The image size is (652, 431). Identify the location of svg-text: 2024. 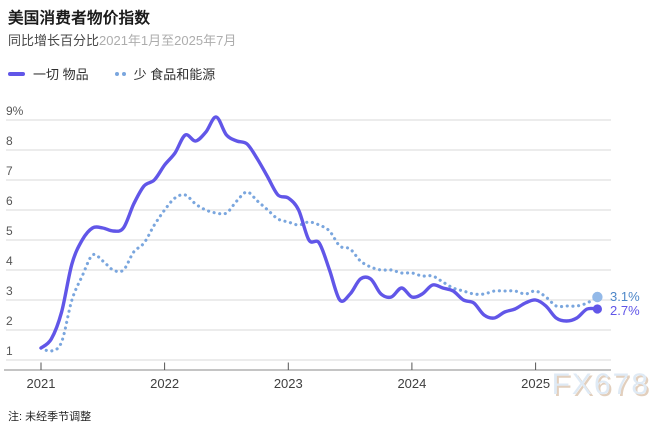
(411, 383).